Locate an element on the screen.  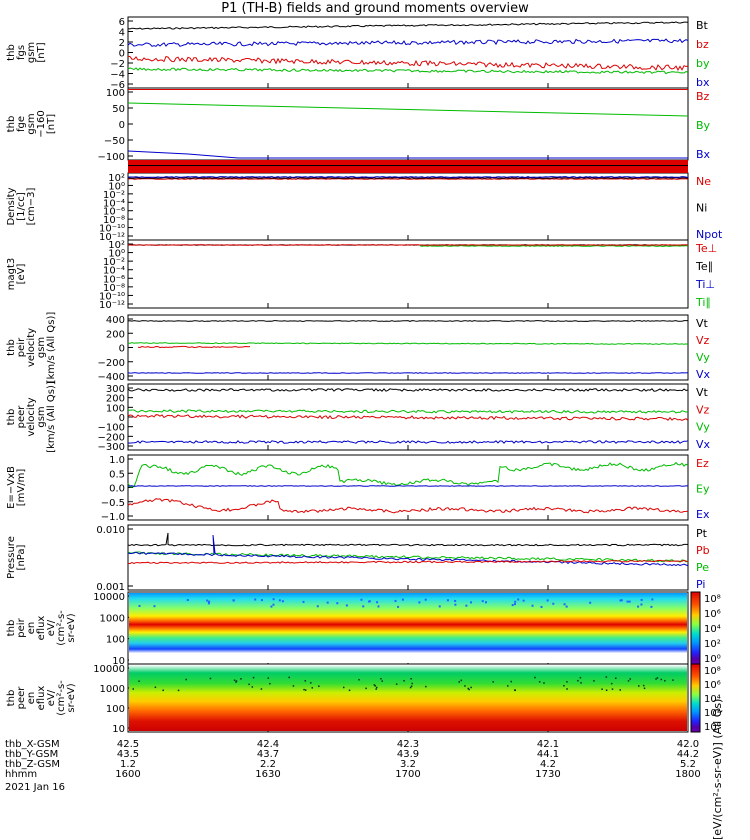
y-tick-label: 1.0 is located at coordinates (117, 460).